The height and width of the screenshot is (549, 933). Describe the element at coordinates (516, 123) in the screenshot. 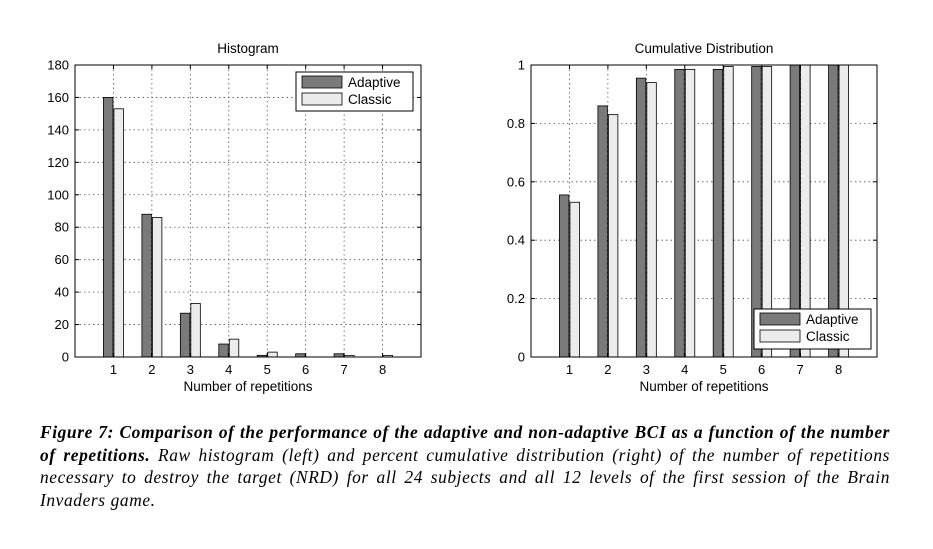

I see `y-tick-label: 0.8` at that location.